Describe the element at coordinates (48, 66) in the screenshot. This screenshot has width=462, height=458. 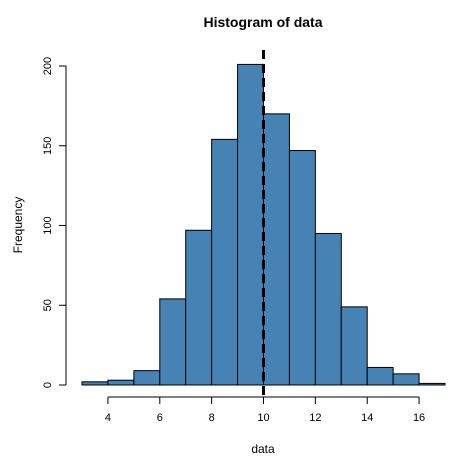
I see `y-tick-label: 200` at that location.